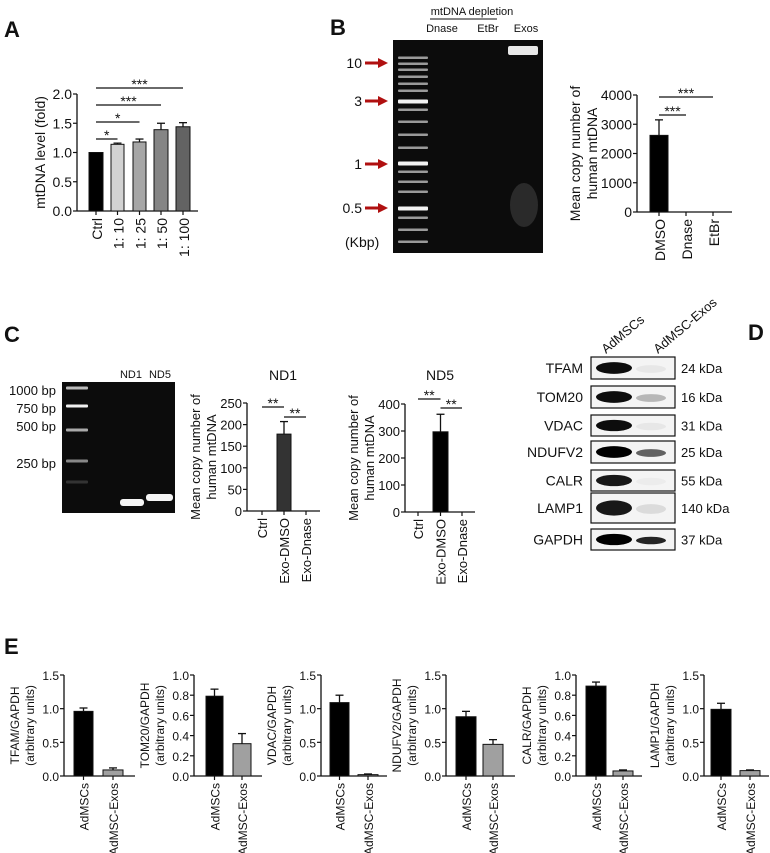  What do you see at coordinates (353, 458) in the screenshot?
I see `y-axis-label: Mean copy number of` at bounding box center [353, 458].